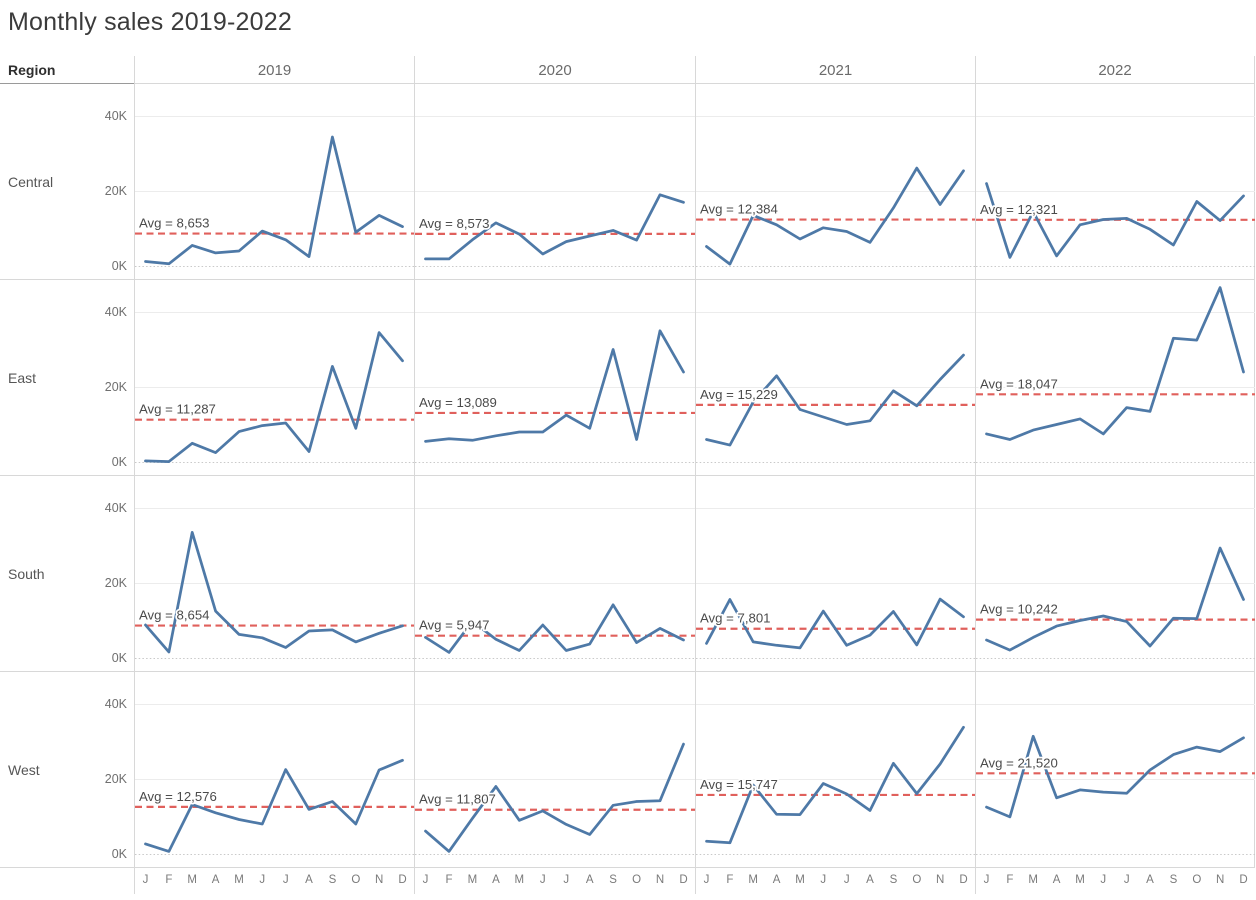  What do you see at coordinates (274, 70) in the screenshot?
I see `year-header-2019: 2019` at bounding box center [274, 70].